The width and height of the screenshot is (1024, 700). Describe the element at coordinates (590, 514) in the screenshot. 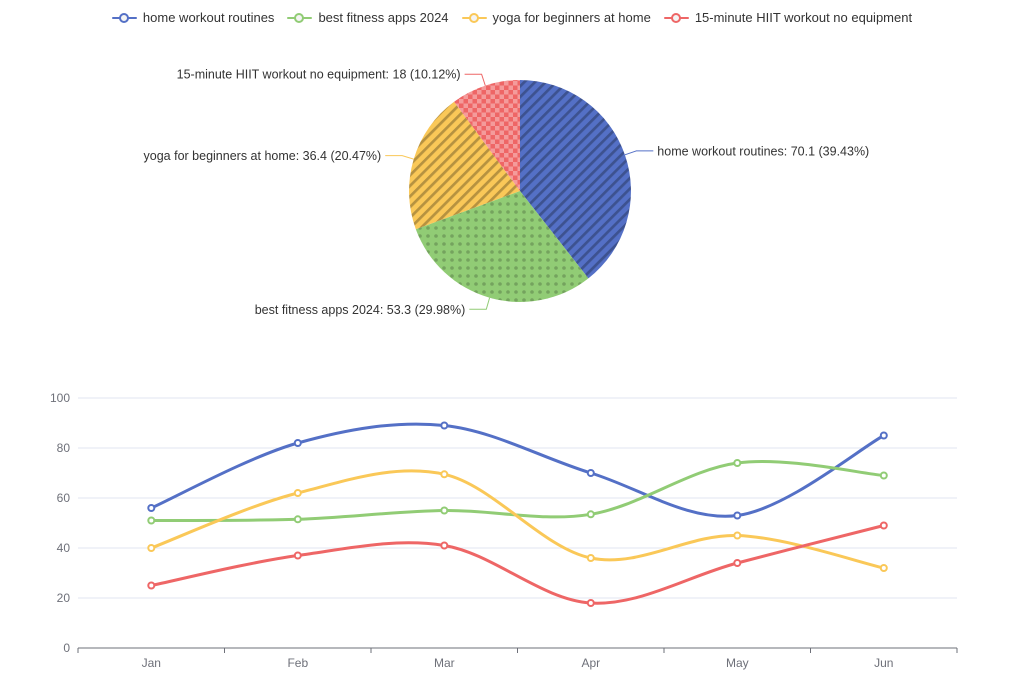

I see `data-point-best-fitness-apps-2024-apr` at that location.